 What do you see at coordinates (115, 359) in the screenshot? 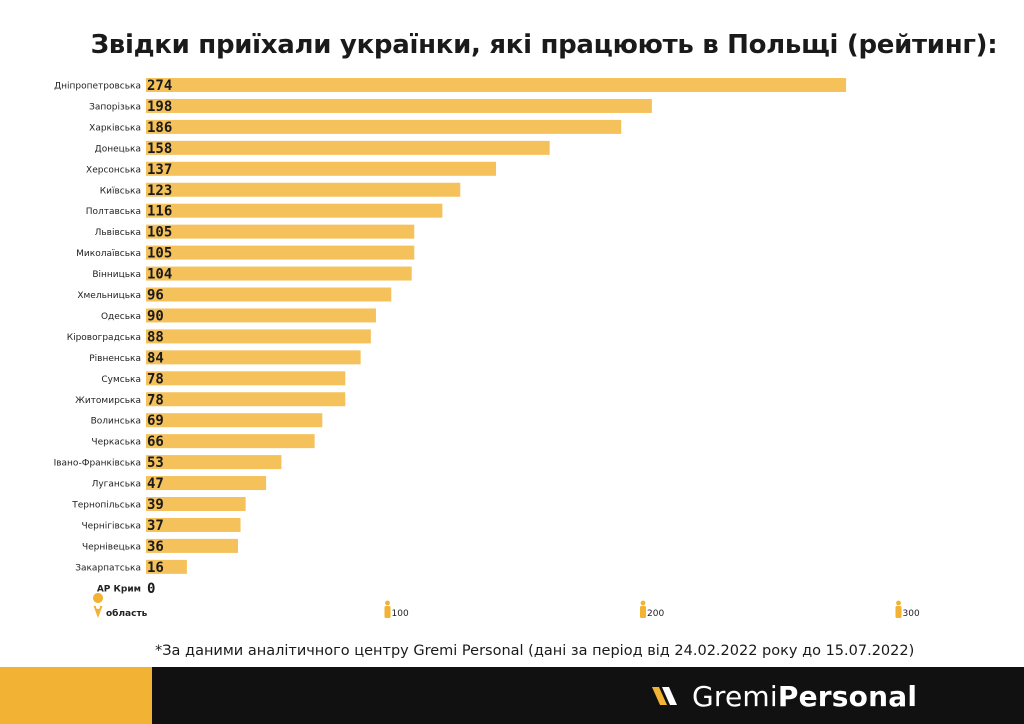
I see `category-label: Рівненська` at bounding box center [115, 359].